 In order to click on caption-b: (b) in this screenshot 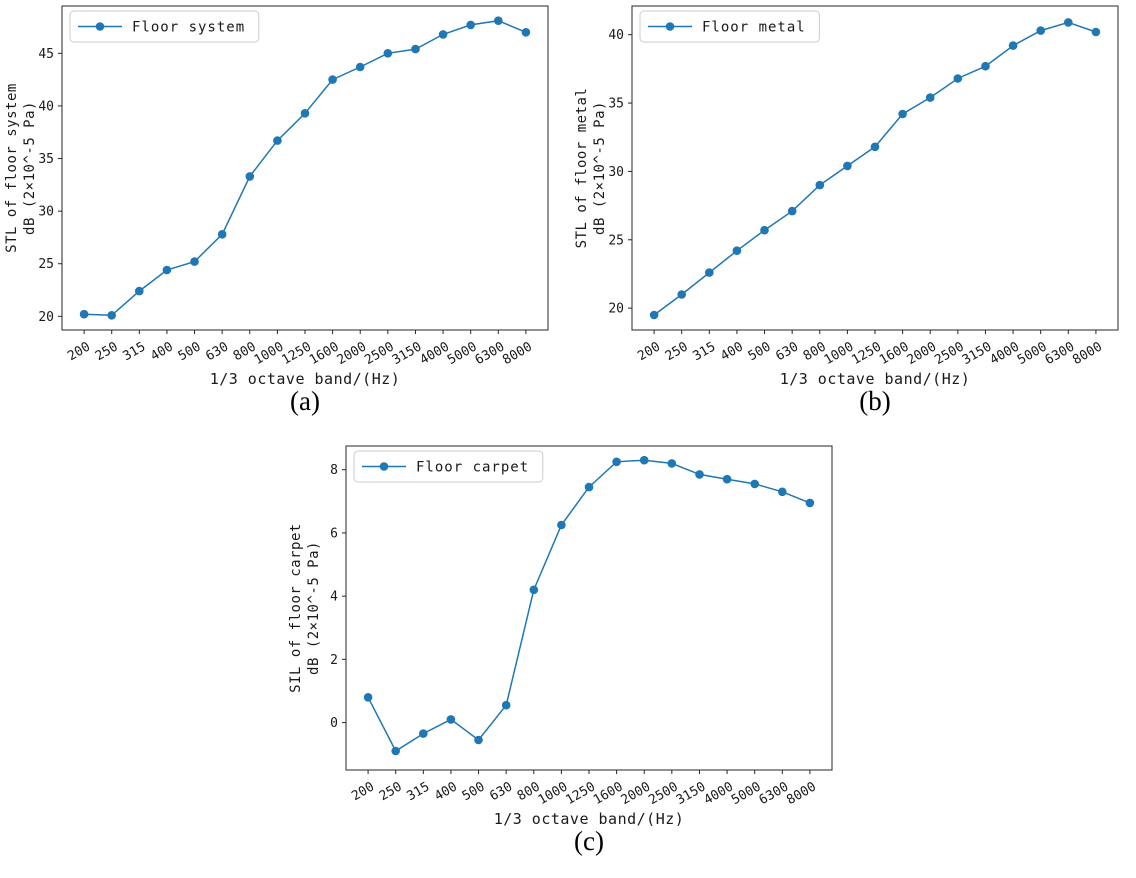, I will do `click(875, 401)`.